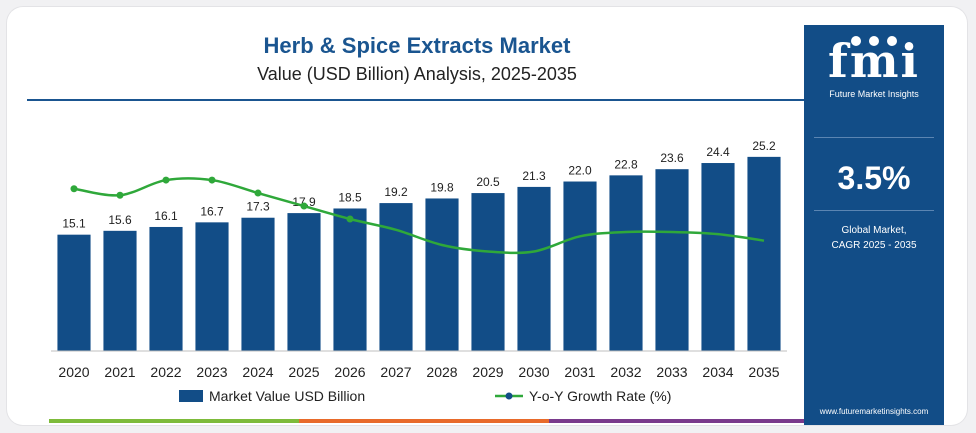 This screenshot has width=976, height=433. What do you see at coordinates (488, 182) in the screenshot?
I see `bar-value-label: 20.5` at bounding box center [488, 182].